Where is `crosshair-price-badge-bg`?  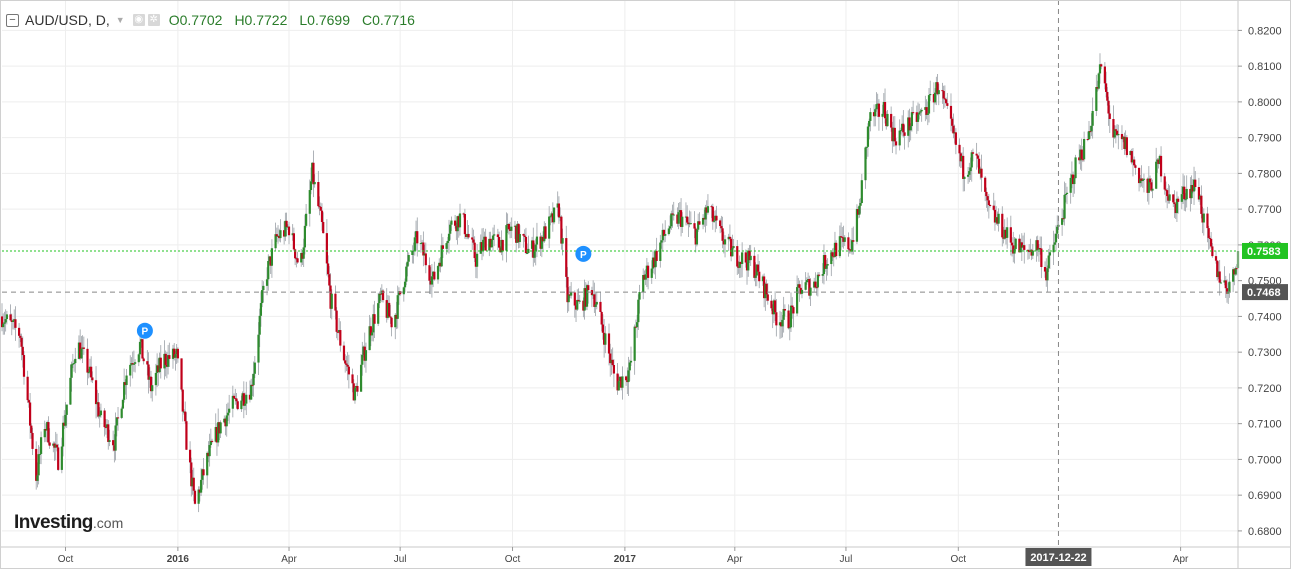 crosshair-price-badge-bg is located at coordinates (1265, 292).